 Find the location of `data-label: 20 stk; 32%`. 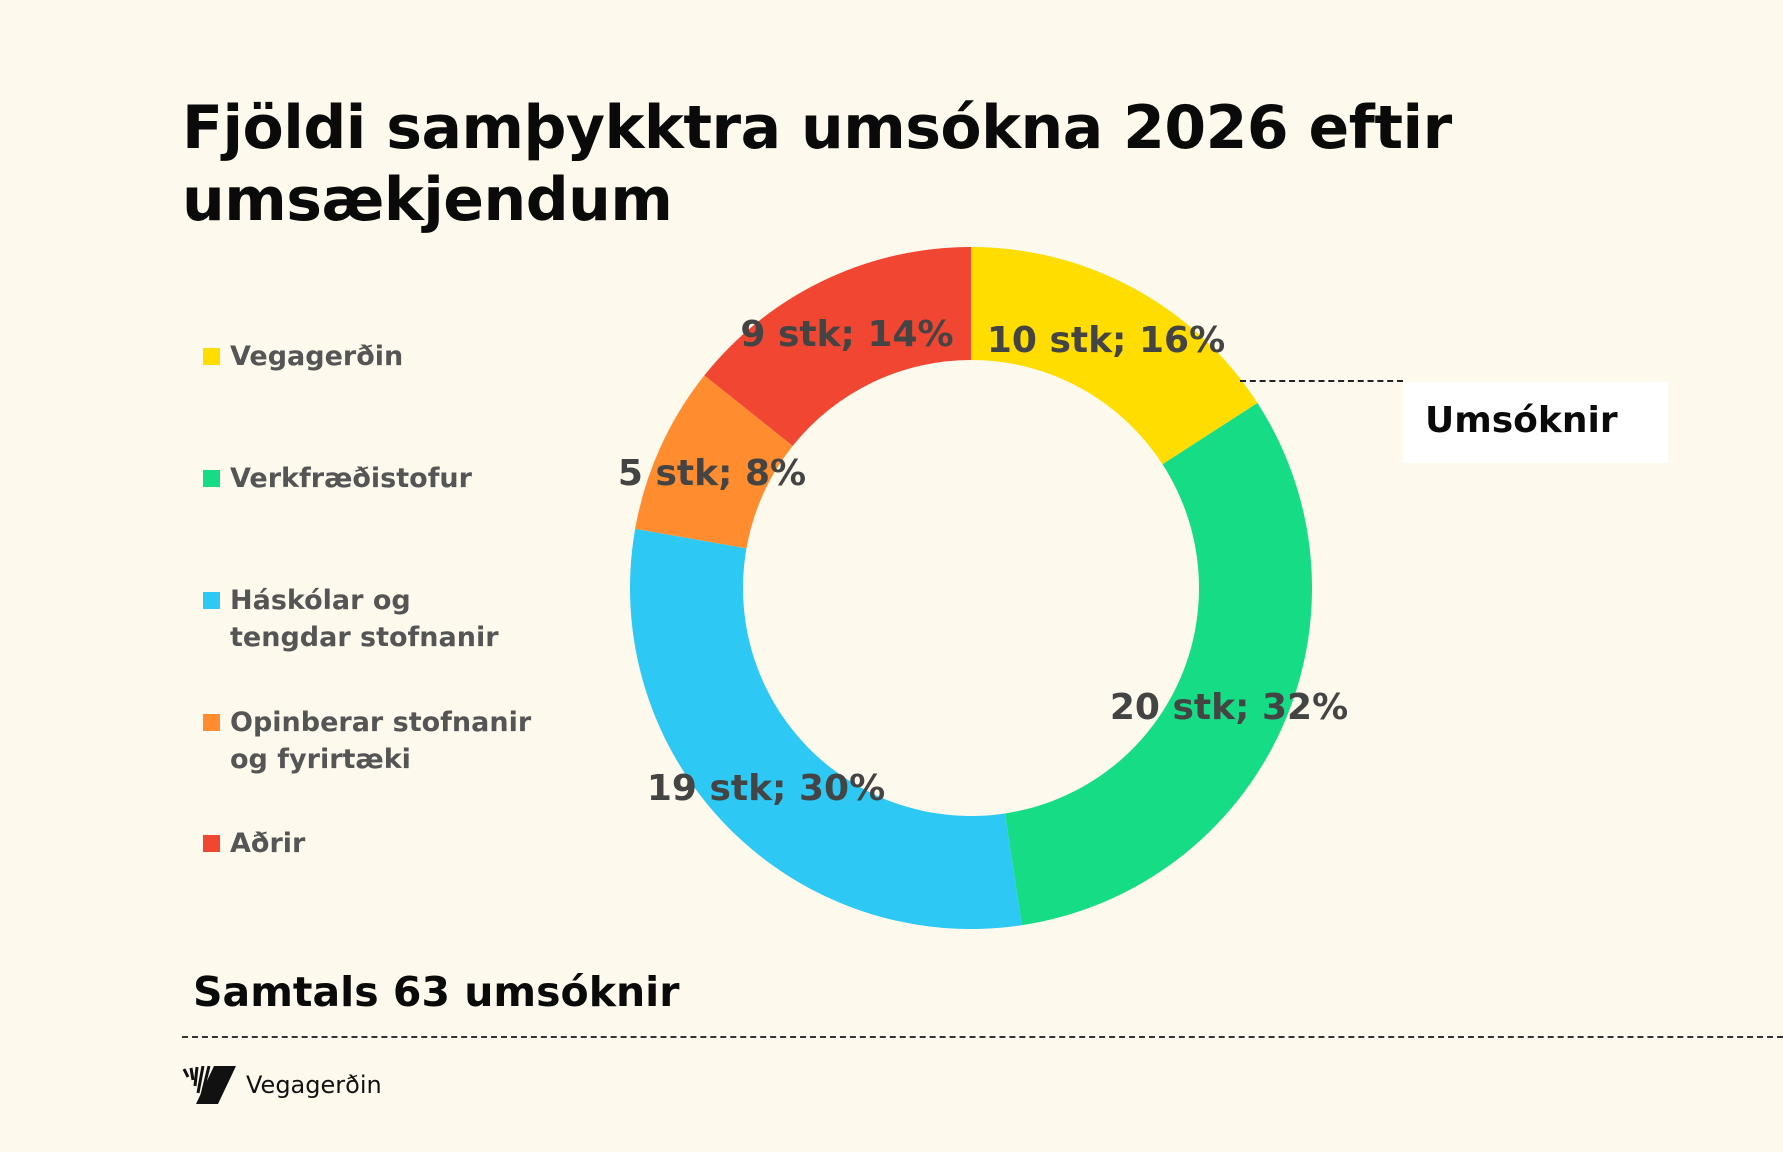

data-label: 20 stk; 32% is located at coordinates (1229, 707).